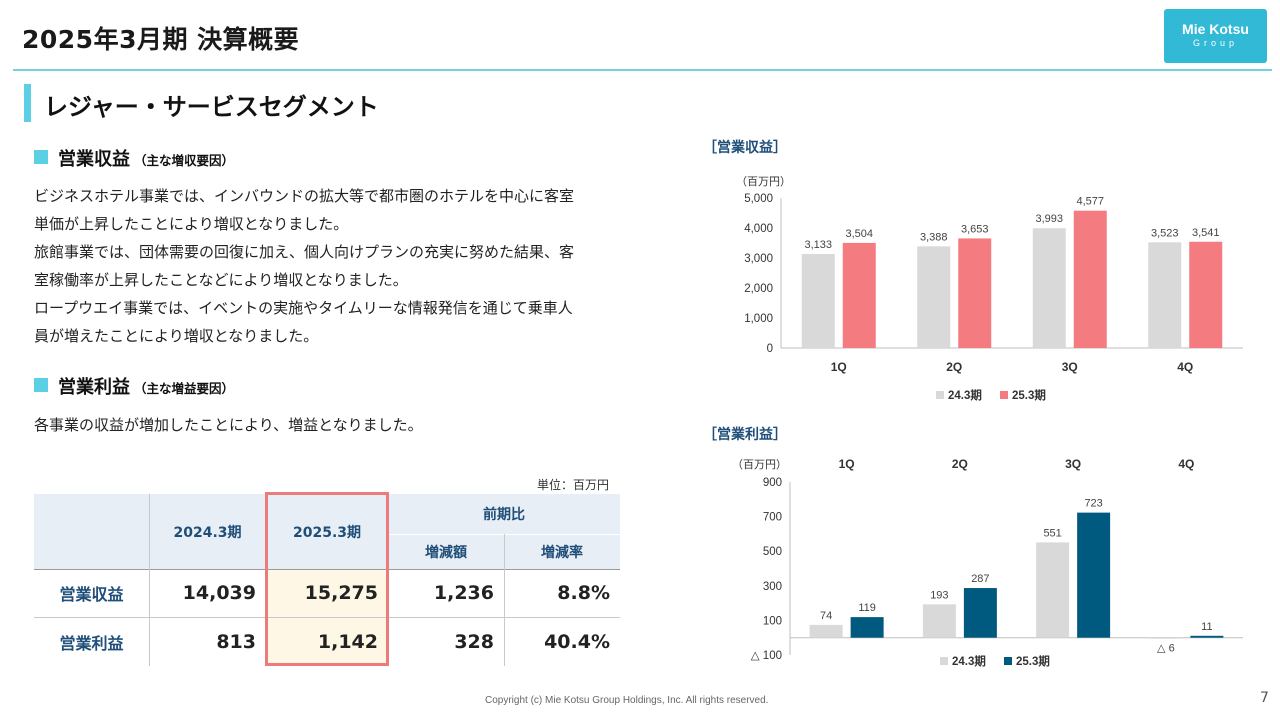 Image resolution: width=1280 pixels, height=720 pixels. I want to click on revenue-bullet-icon, so click(41, 157).